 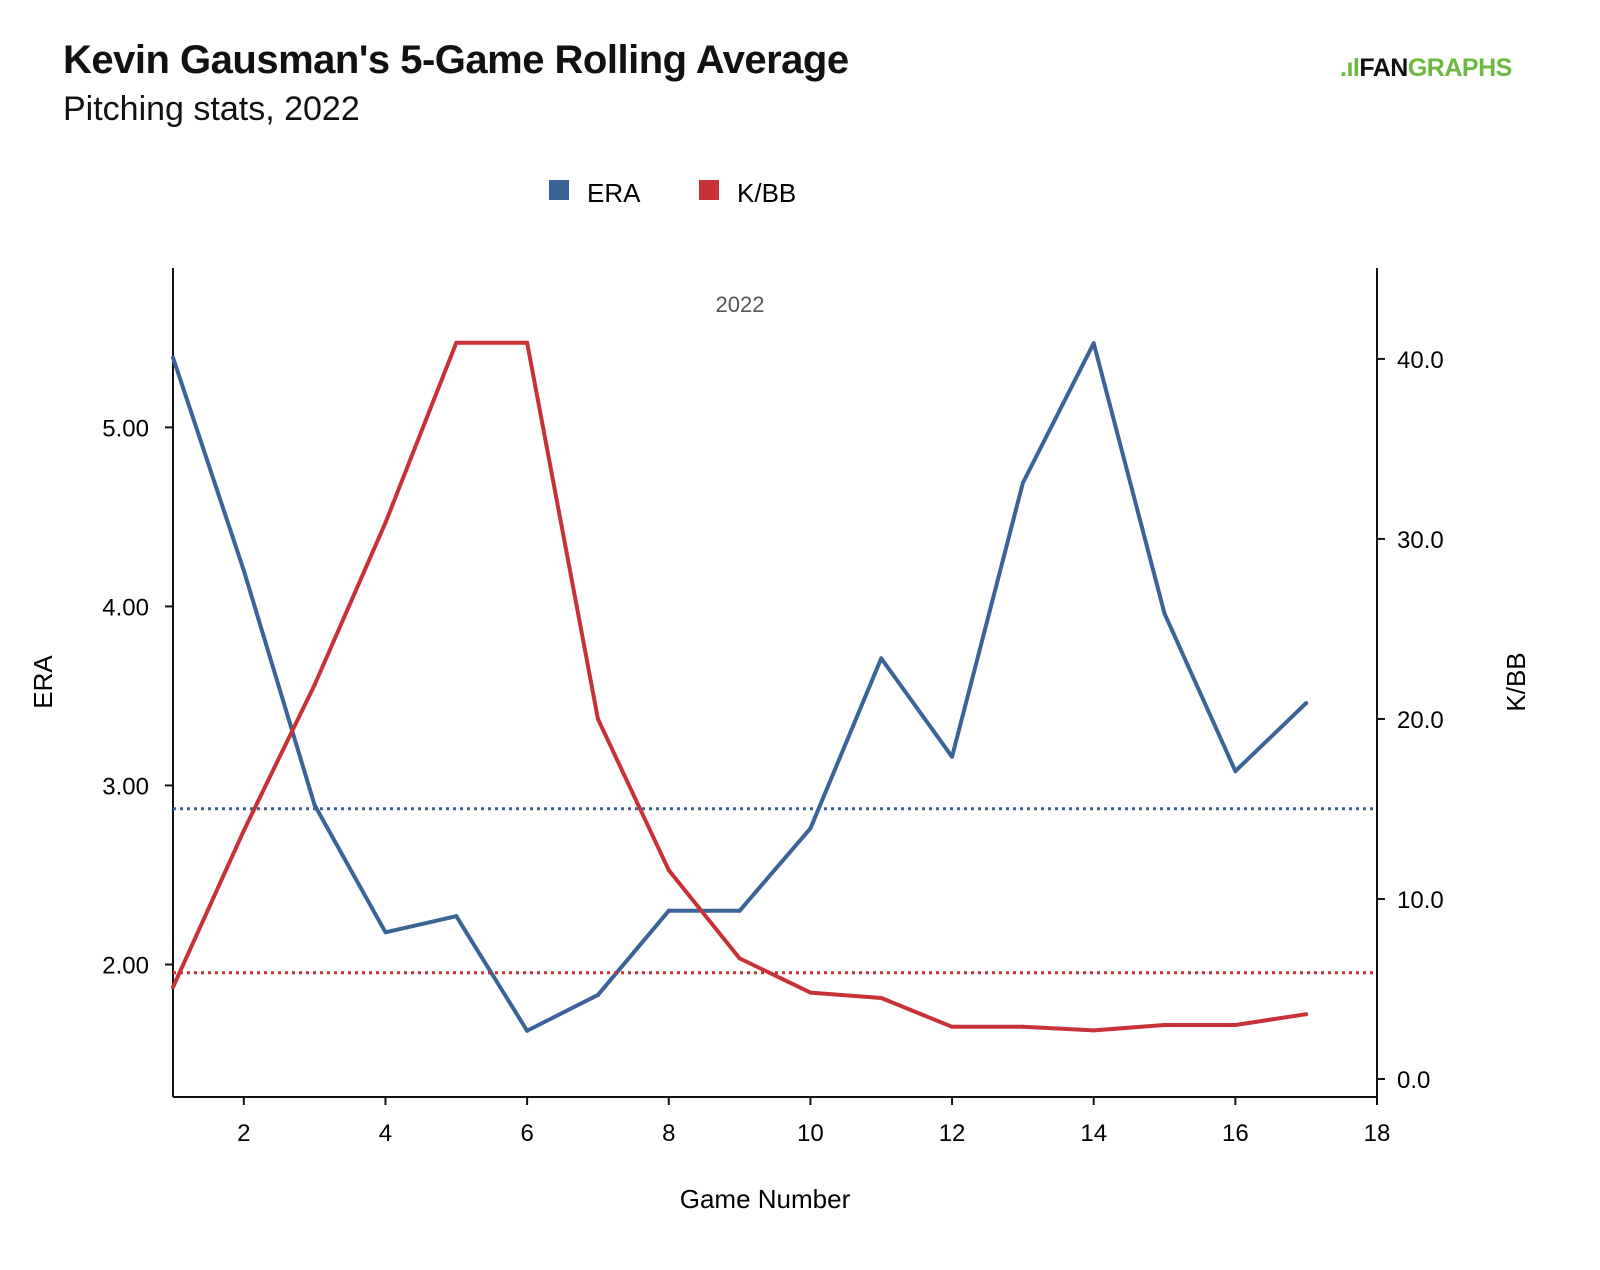 I want to click on x-tick-label: 2, so click(x=243, y=1133).